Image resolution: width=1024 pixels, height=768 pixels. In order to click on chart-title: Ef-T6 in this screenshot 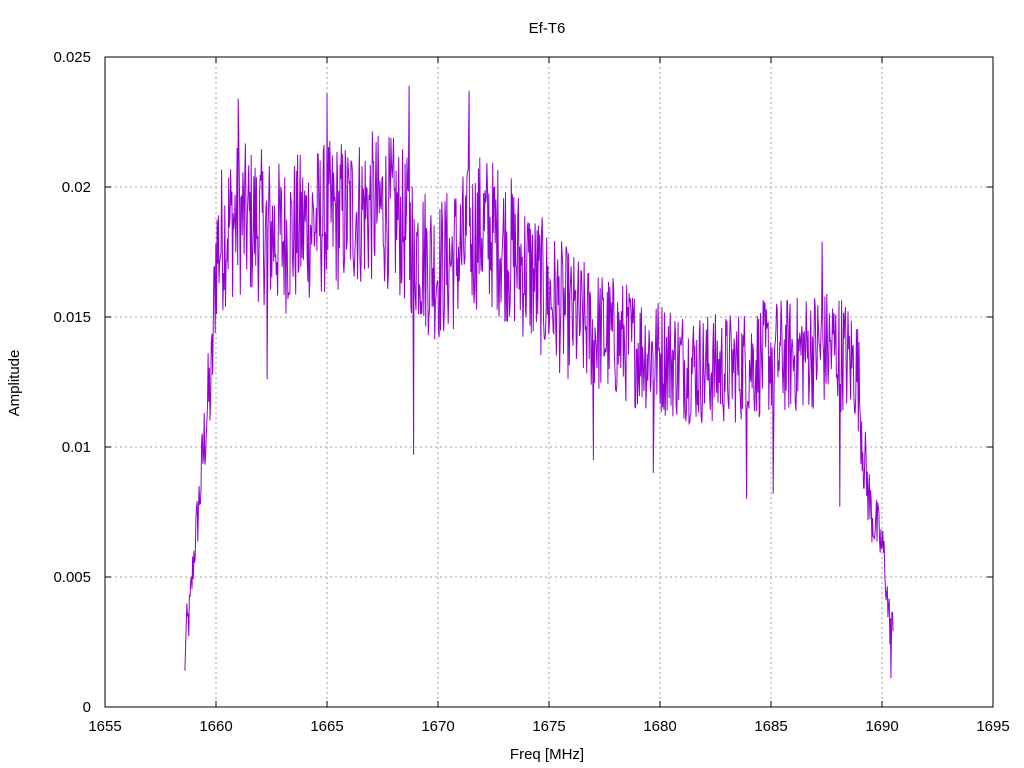, I will do `click(547, 28)`.